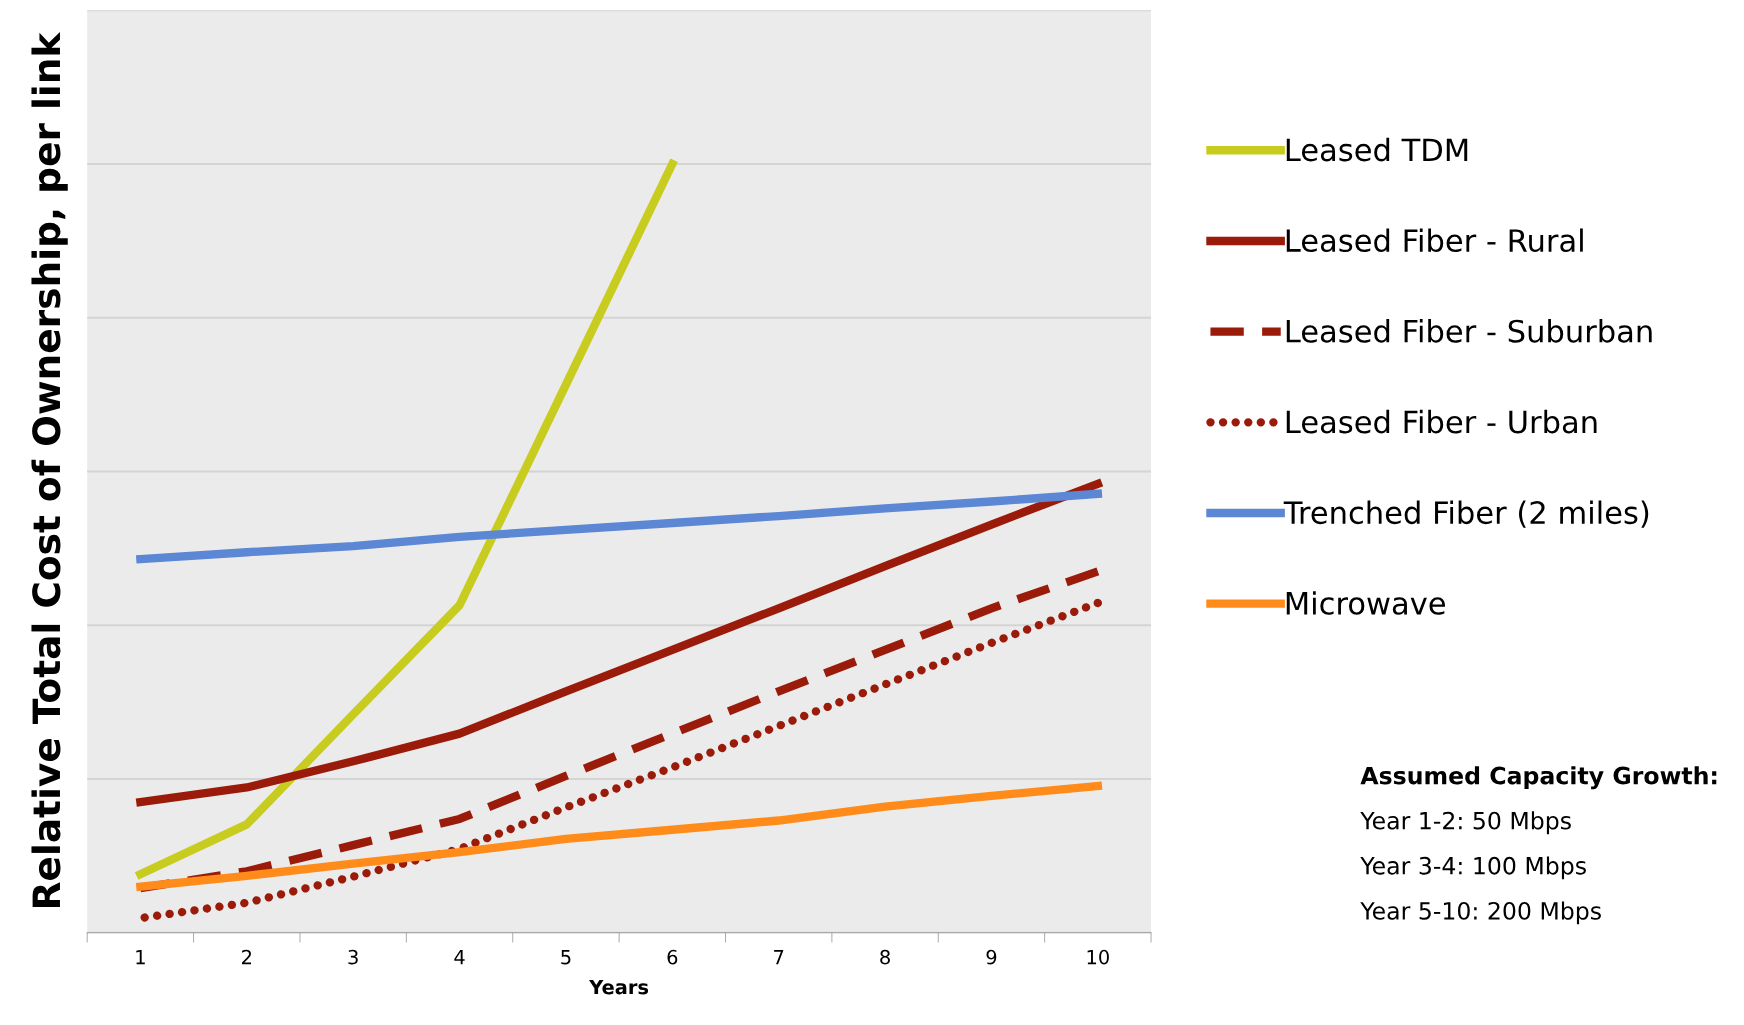 This screenshot has width=1744, height=1025. I want to click on x-tick-label: 5, so click(566, 957).